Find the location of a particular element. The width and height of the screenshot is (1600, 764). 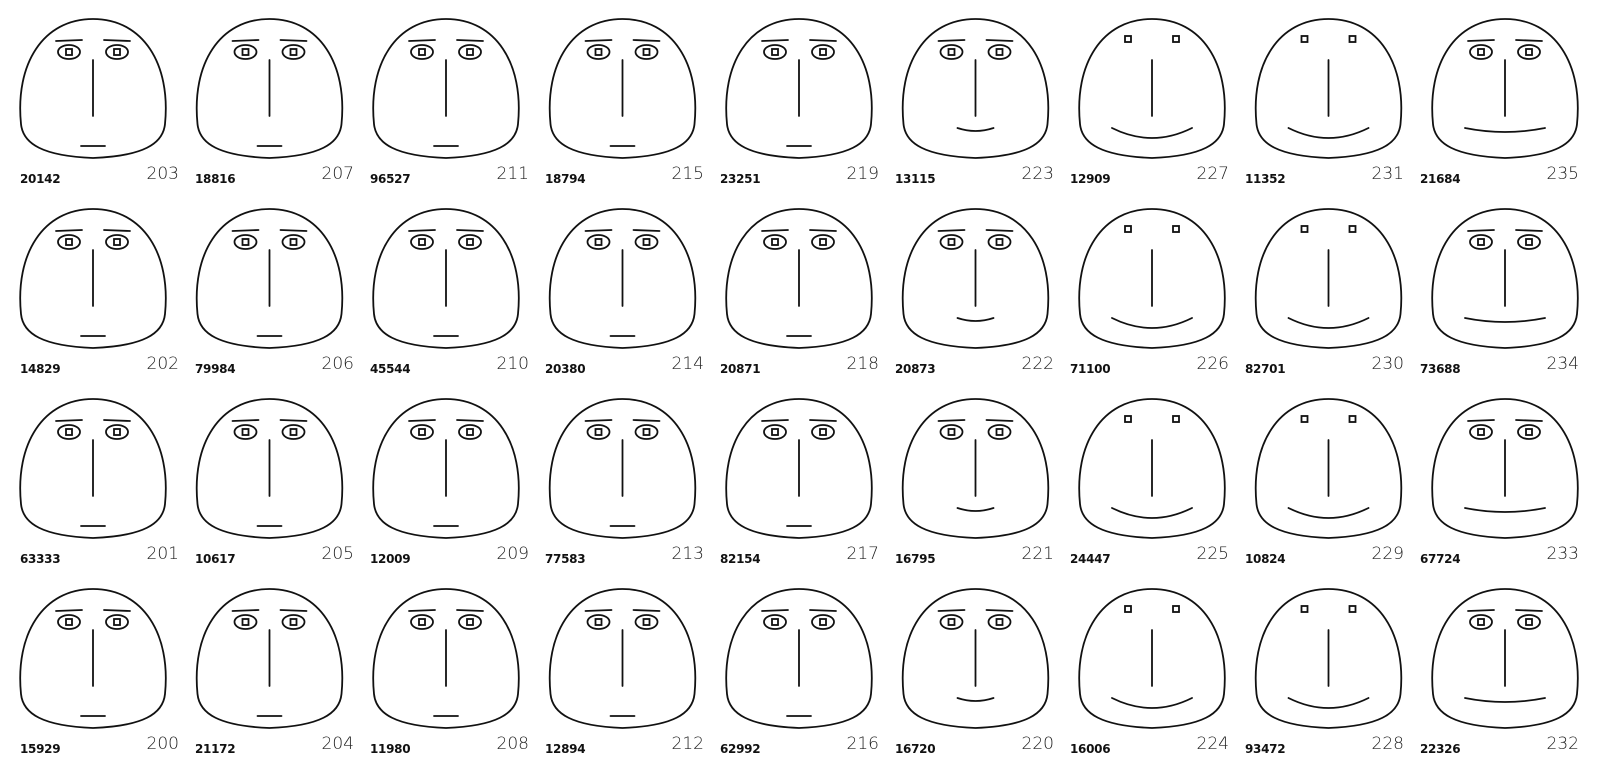

face-id-label: 16720 is located at coordinates (915, 749).